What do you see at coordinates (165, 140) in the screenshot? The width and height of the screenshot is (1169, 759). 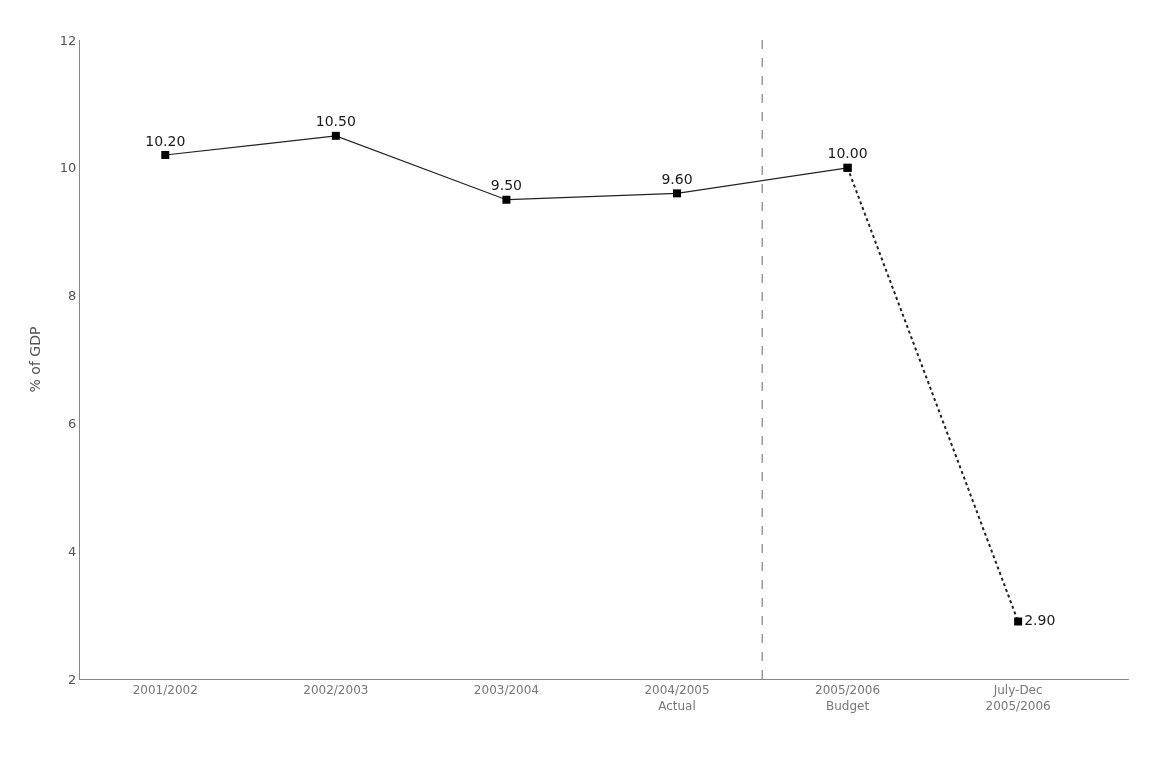 I see `data-label: 10.20` at bounding box center [165, 140].